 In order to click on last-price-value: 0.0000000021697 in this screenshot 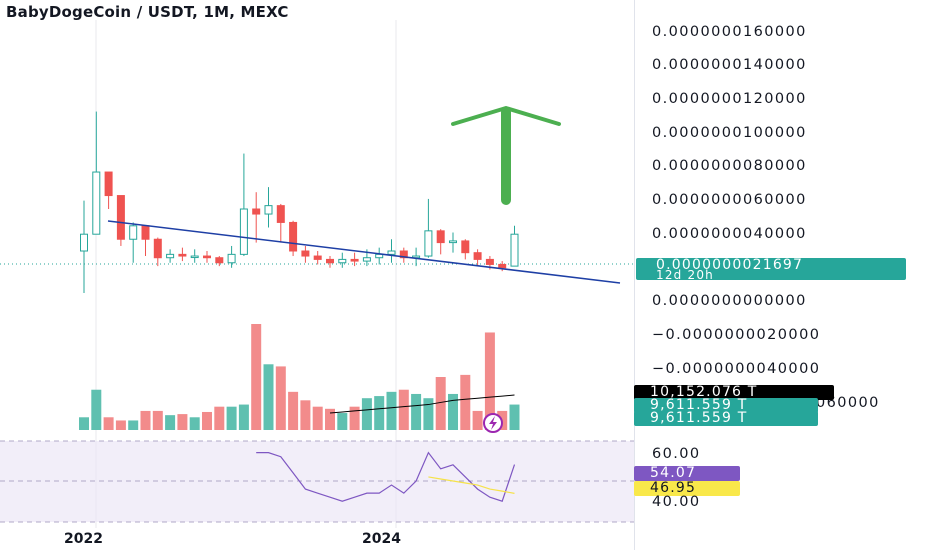, I will do `click(730, 265)`.